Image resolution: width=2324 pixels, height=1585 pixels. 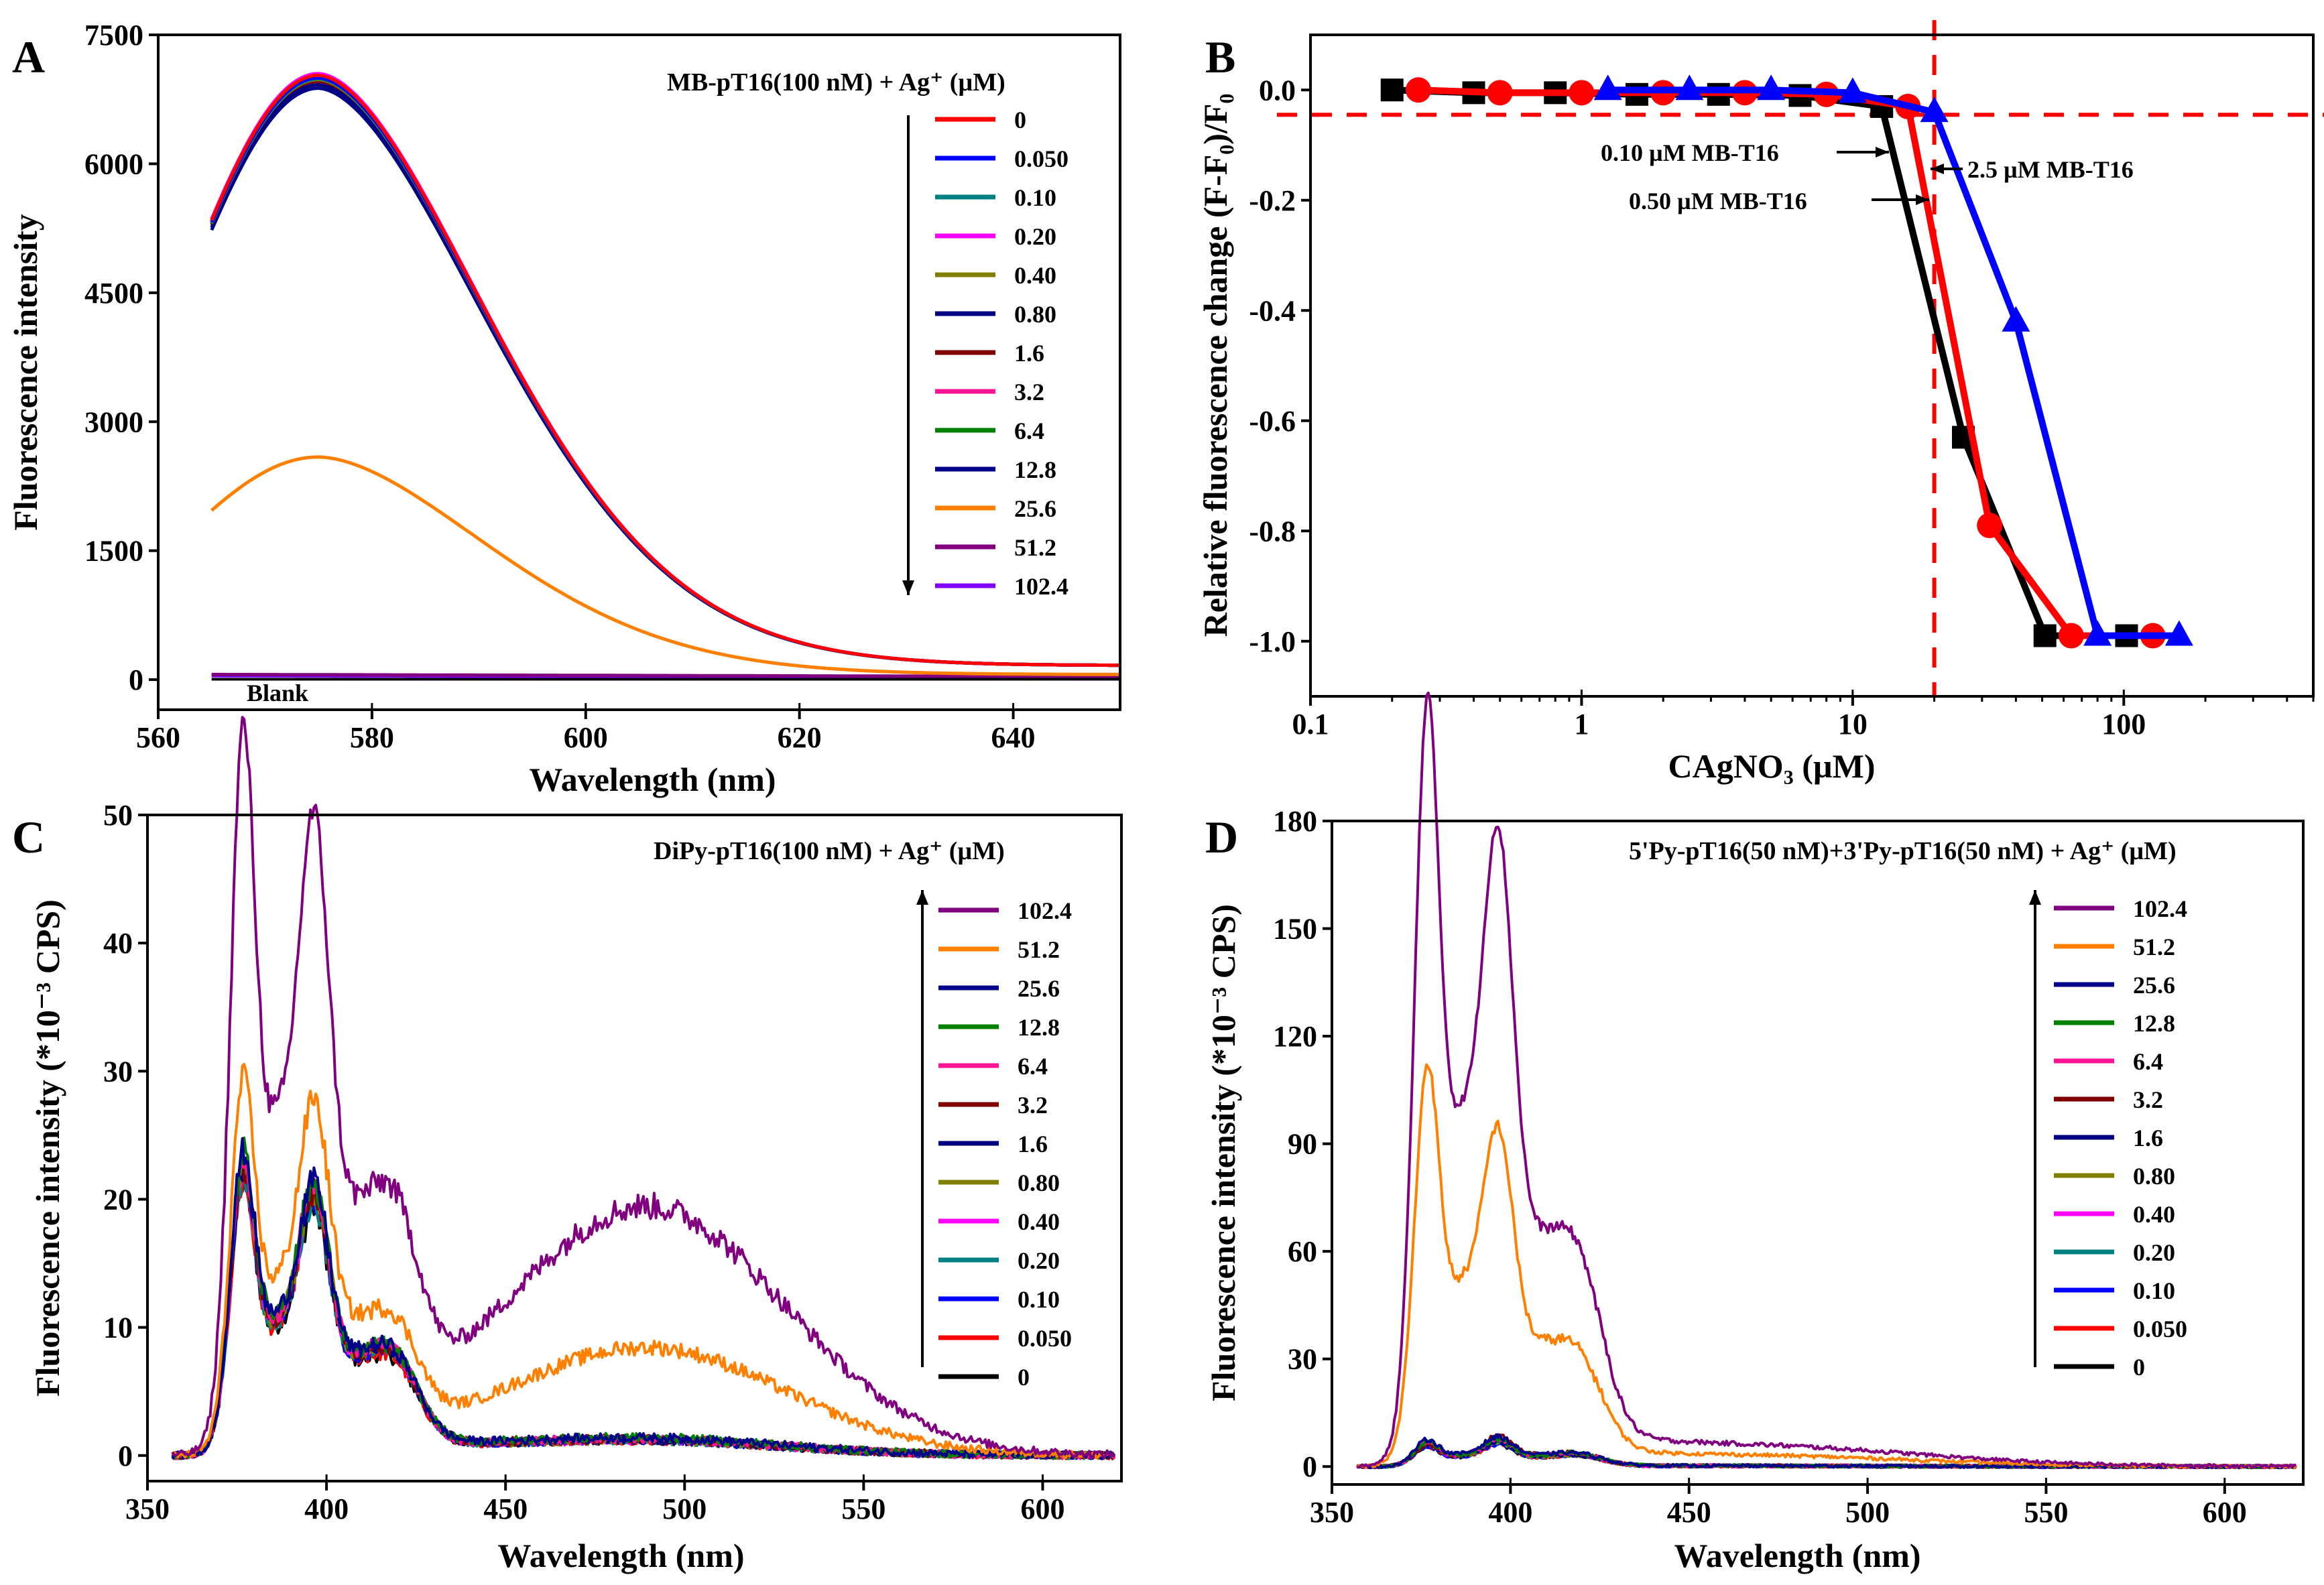 What do you see at coordinates (1215, 365) in the screenshot?
I see `panel-b-y-axis-title: Relative fluorescence change (F-F₀)/F₀` at bounding box center [1215, 365].